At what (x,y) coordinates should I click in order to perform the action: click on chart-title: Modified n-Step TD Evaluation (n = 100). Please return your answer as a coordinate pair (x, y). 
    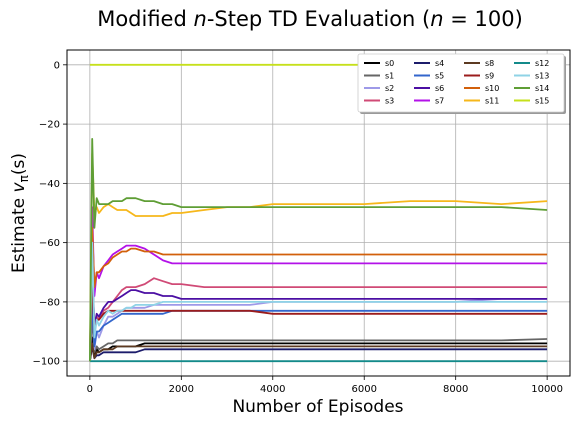
    Looking at the image, I should click on (310, 19).